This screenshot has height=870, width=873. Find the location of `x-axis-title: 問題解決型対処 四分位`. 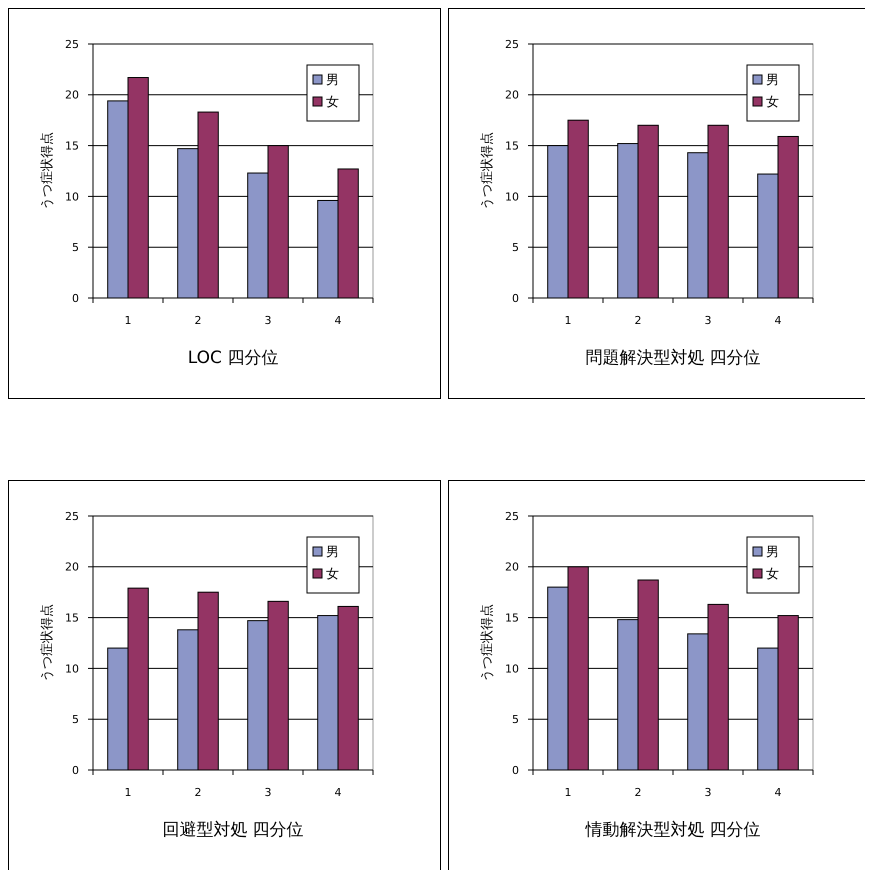

x-axis-title: 問題解決型対処 四分位 is located at coordinates (673, 358).